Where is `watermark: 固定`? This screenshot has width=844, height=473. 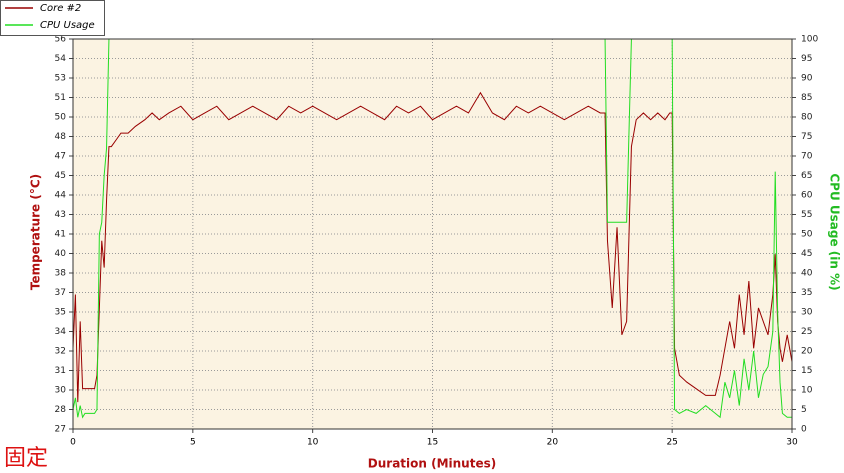 watermark: 固定 is located at coordinates (26, 458).